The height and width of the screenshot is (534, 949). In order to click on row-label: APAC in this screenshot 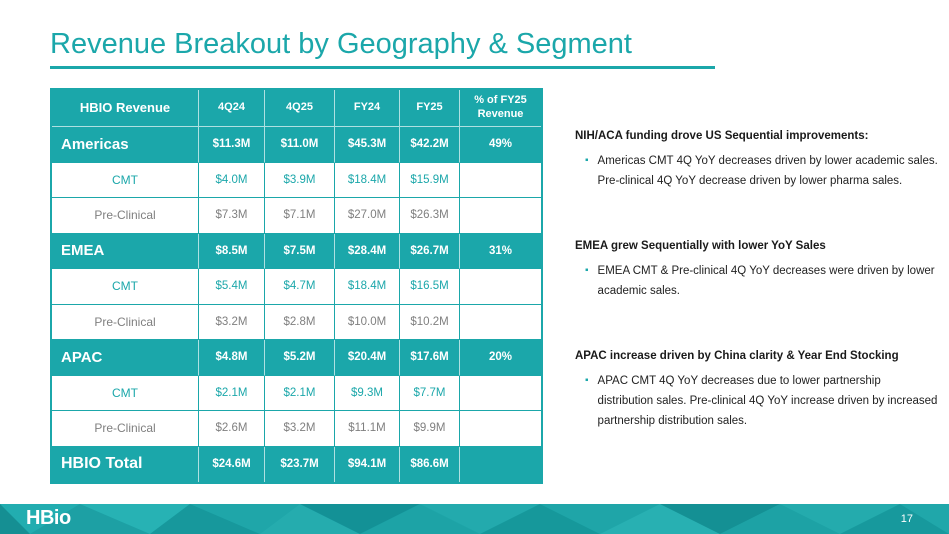, I will do `click(125, 358)`.